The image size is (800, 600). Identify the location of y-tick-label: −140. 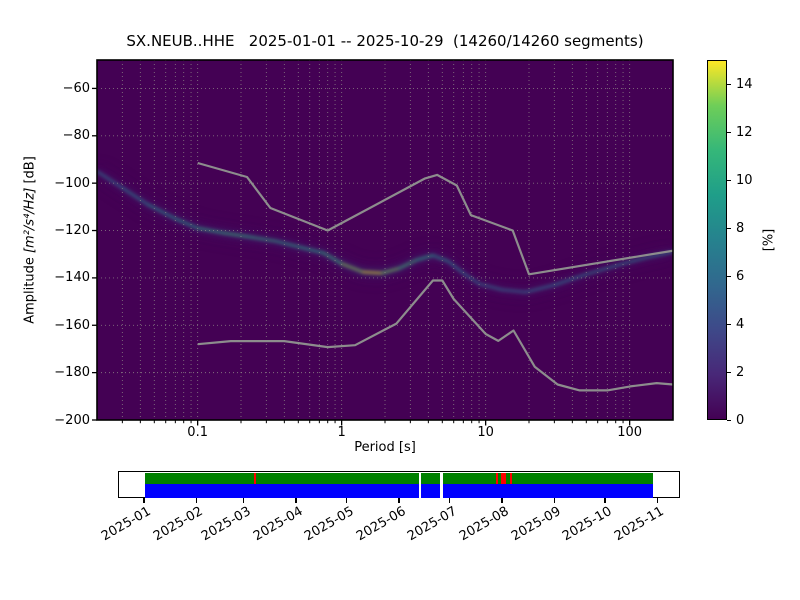
(72, 278).